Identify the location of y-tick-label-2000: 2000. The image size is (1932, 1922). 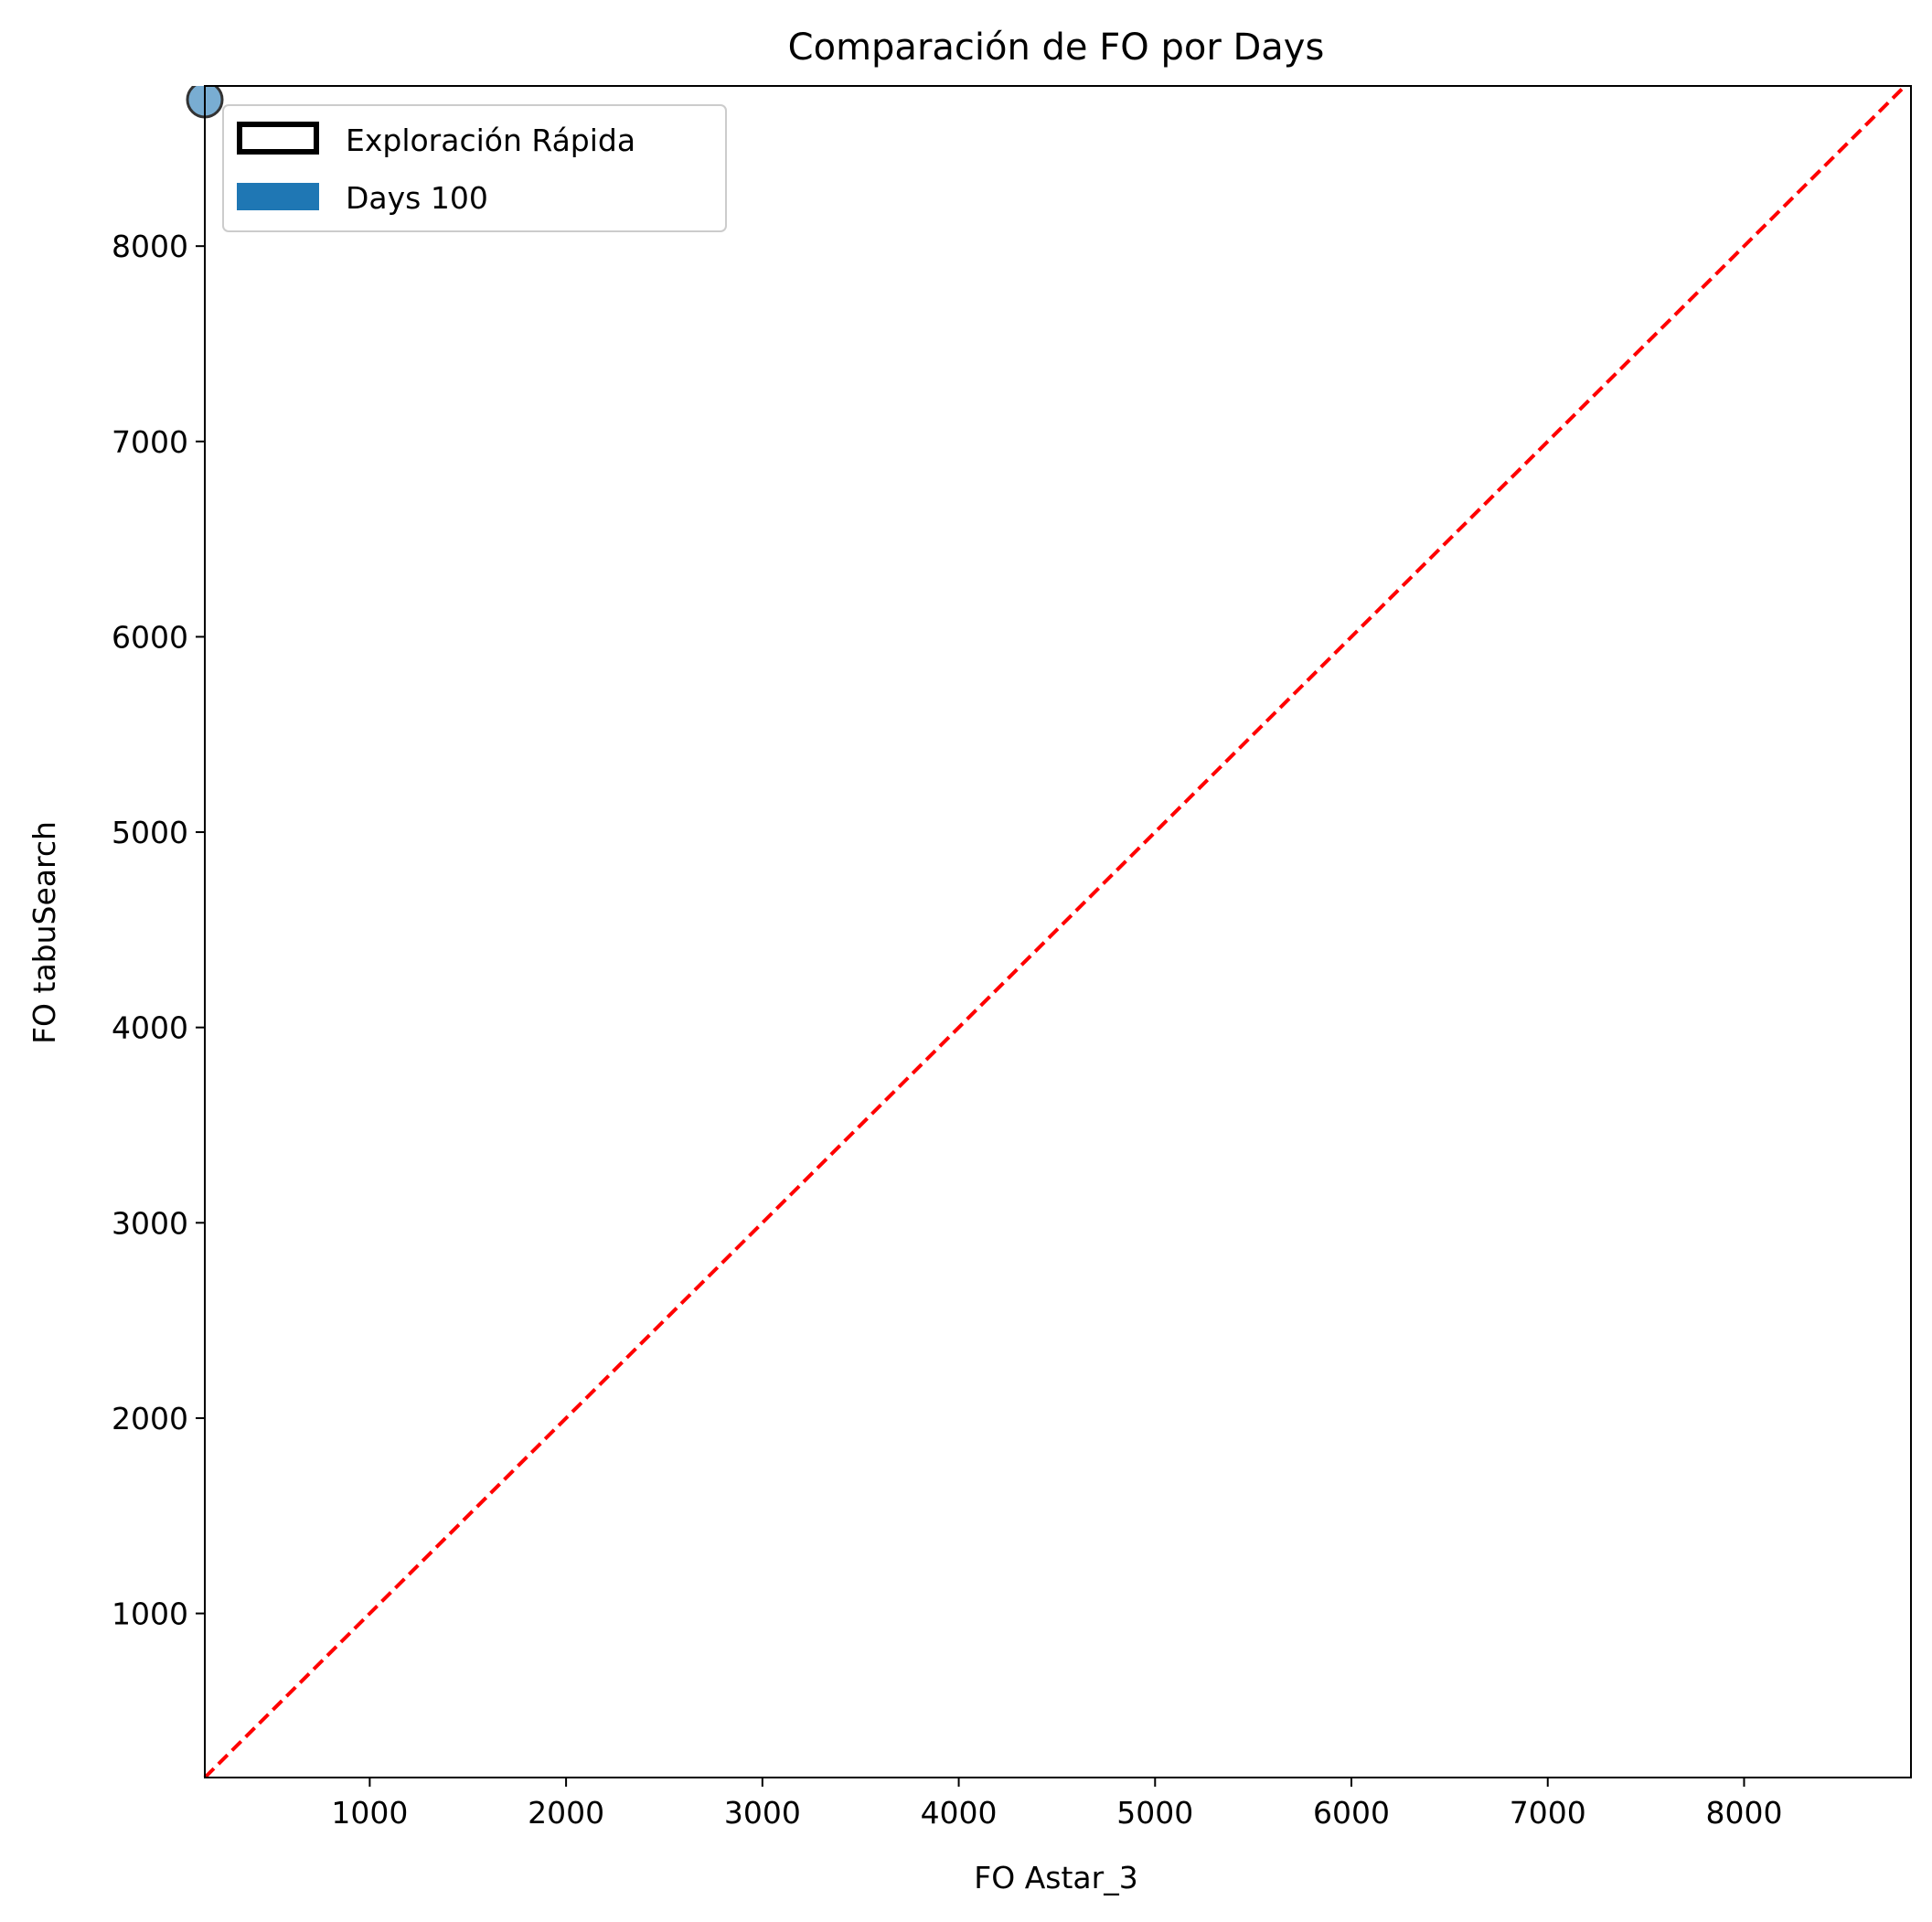
(150, 1419).